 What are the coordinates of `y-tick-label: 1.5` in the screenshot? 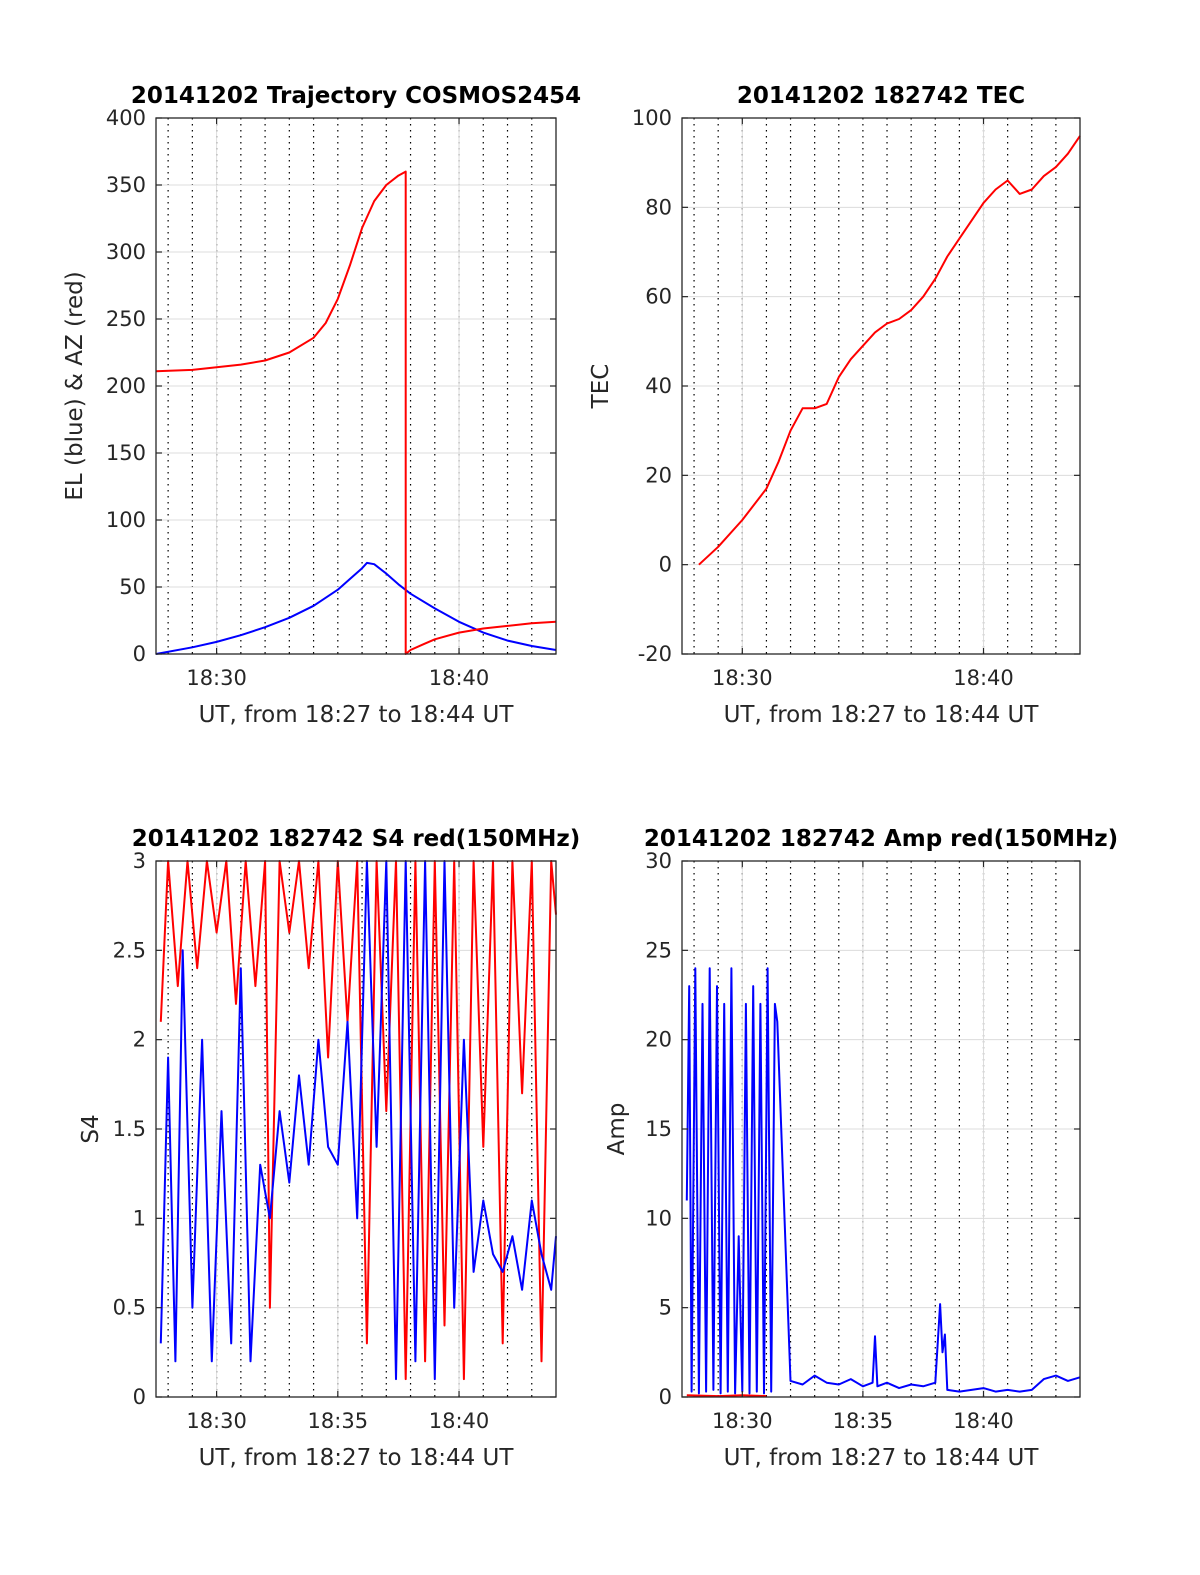 It's located at (129, 1129).